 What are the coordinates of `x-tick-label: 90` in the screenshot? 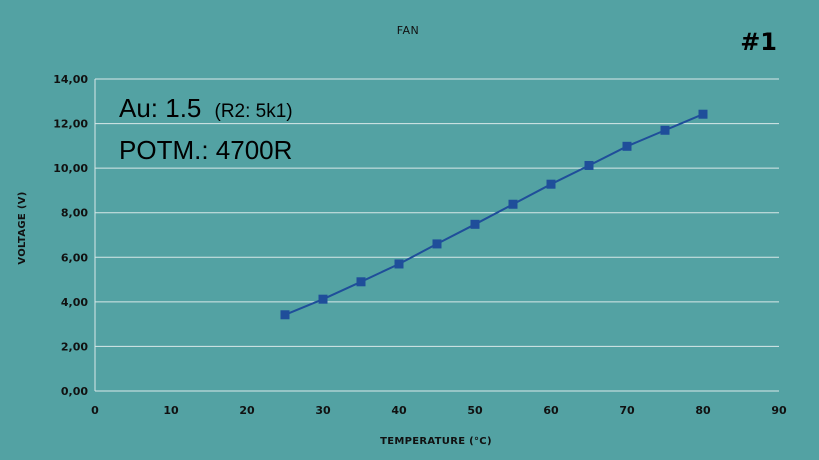 It's located at (779, 410).